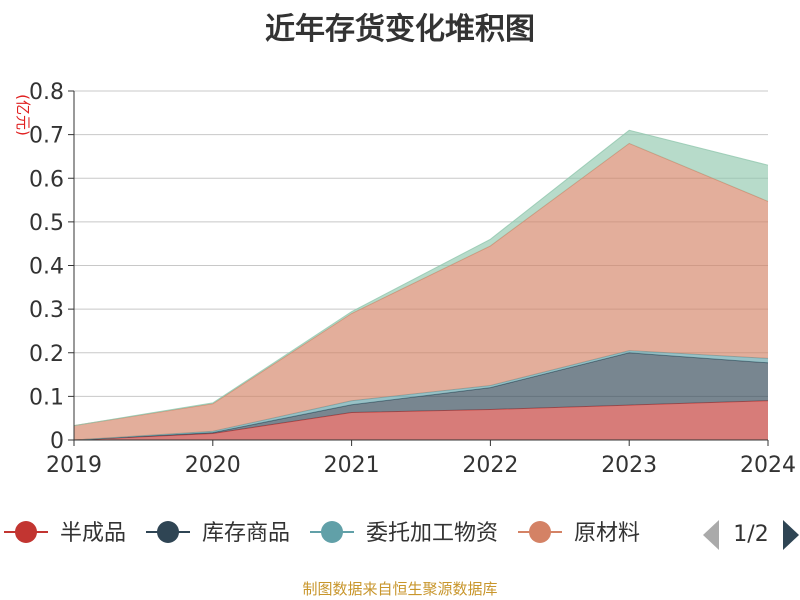 The image size is (800, 600). Describe the element at coordinates (46, 136) in the screenshot. I see `y-tick-label: 0.7` at that location.